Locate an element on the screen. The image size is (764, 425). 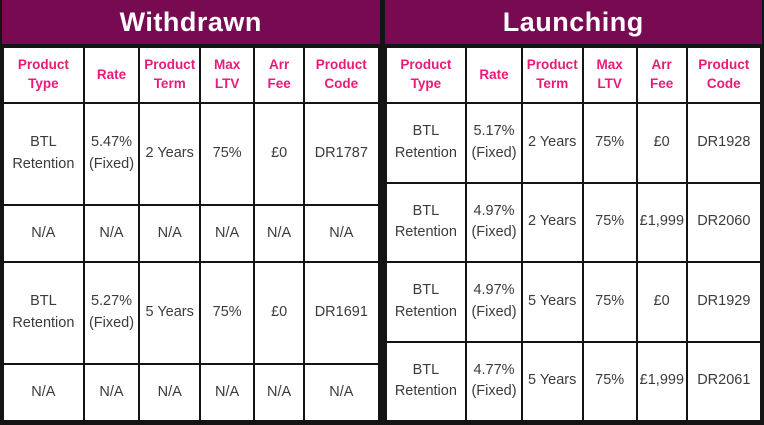
data-cell: 5.47% (Fixed) is located at coordinates (111, 154).